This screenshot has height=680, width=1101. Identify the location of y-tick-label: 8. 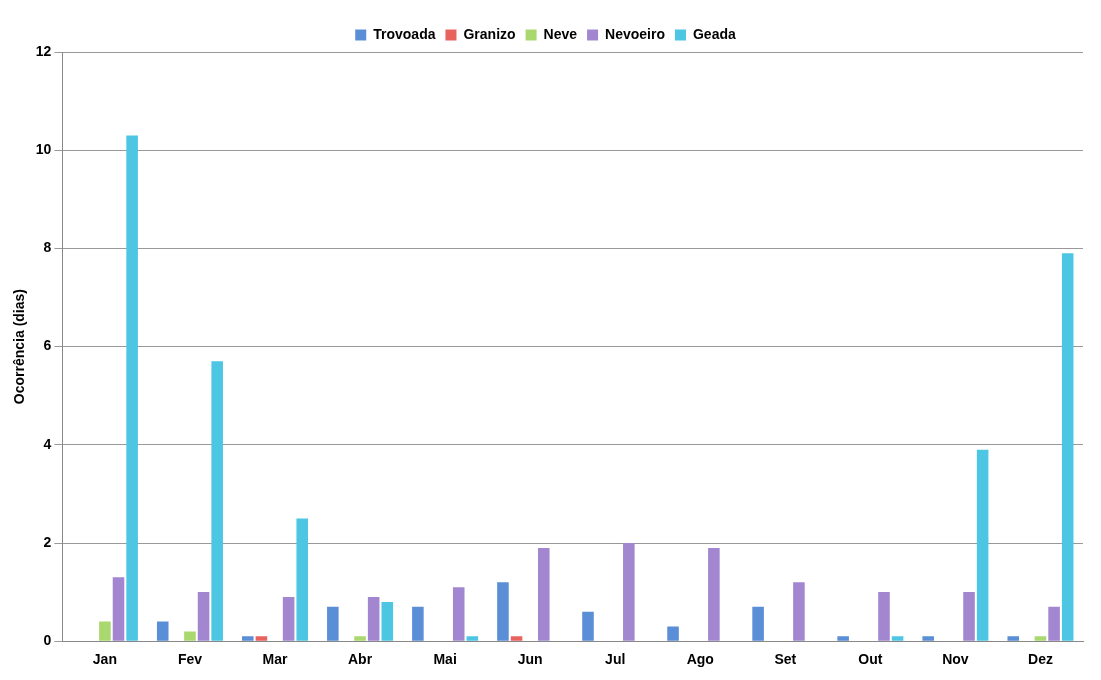
(47, 247).